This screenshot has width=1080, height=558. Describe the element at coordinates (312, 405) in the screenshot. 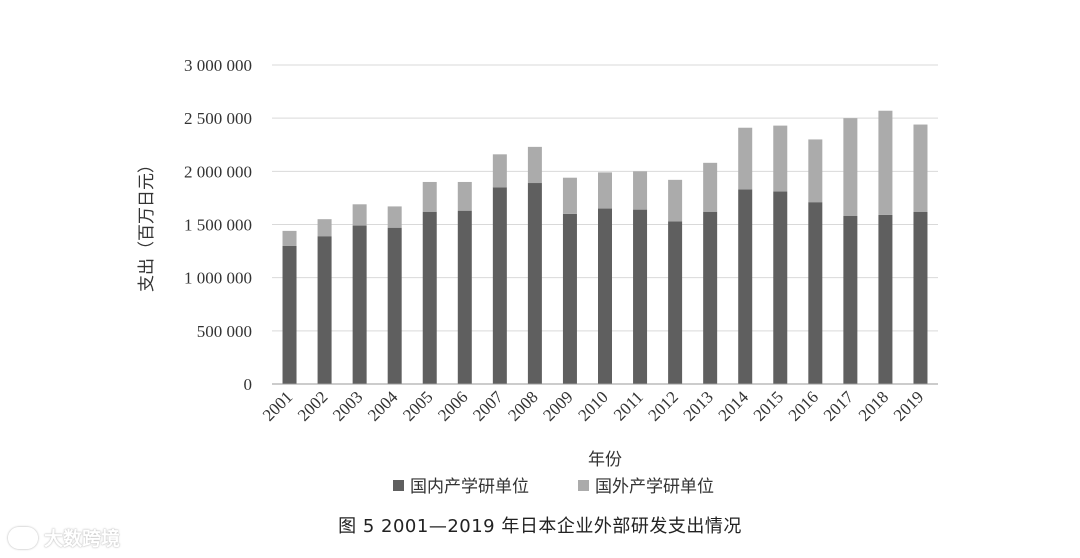

I see `x-tick-label: 2002` at that location.